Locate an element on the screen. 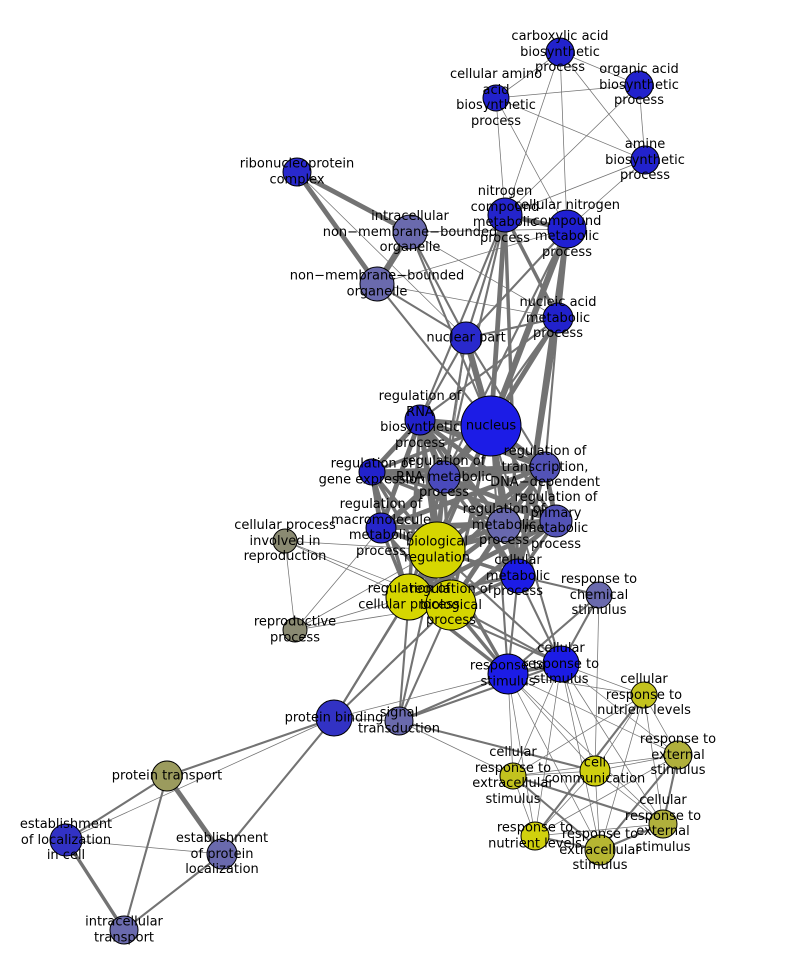  graph-node-signal_transduction: signal transduction is located at coordinates (399, 721).